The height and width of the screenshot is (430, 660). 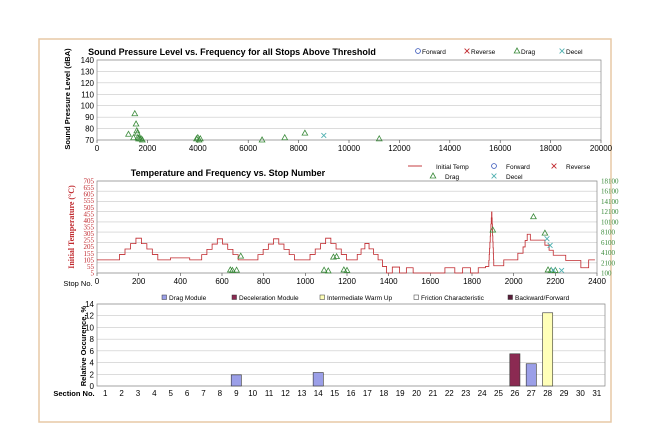 What do you see at coordinates (89, 129) in the screenshot?
I see `chart1-ytick-label: 80` at bounding box center [89, 129].